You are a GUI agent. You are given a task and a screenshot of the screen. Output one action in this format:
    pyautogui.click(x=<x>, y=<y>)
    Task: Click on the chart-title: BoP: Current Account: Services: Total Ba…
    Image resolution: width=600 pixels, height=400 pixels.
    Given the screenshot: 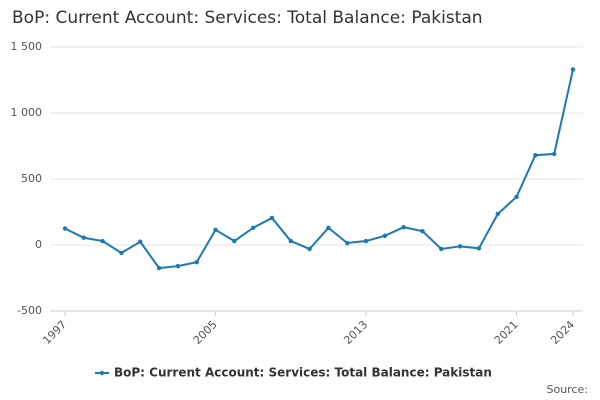 What is the action you would take?
    pyautogui.click(x=247, y=18)
    